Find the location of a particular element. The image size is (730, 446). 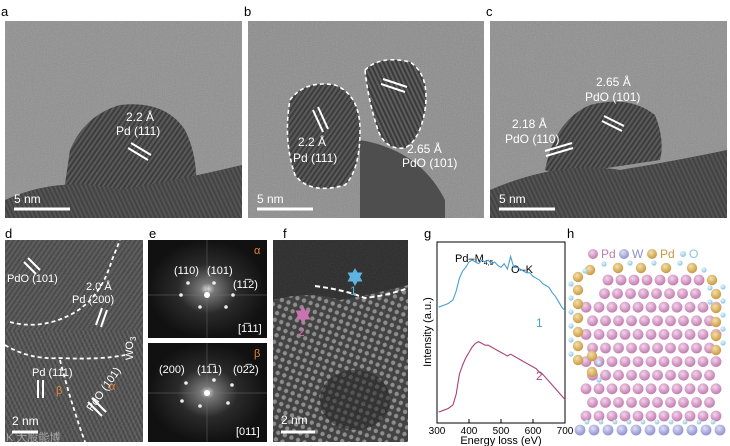

legend-w-swatch is located at coordinates (624, 254).